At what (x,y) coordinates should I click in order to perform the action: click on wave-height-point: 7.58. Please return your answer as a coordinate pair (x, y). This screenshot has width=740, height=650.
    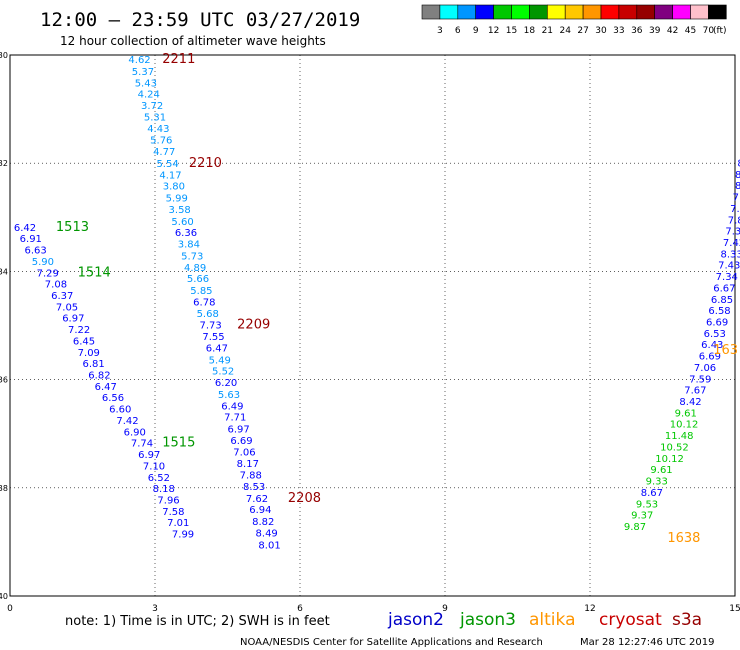
    Looking at the image, I should click on (173, 512).